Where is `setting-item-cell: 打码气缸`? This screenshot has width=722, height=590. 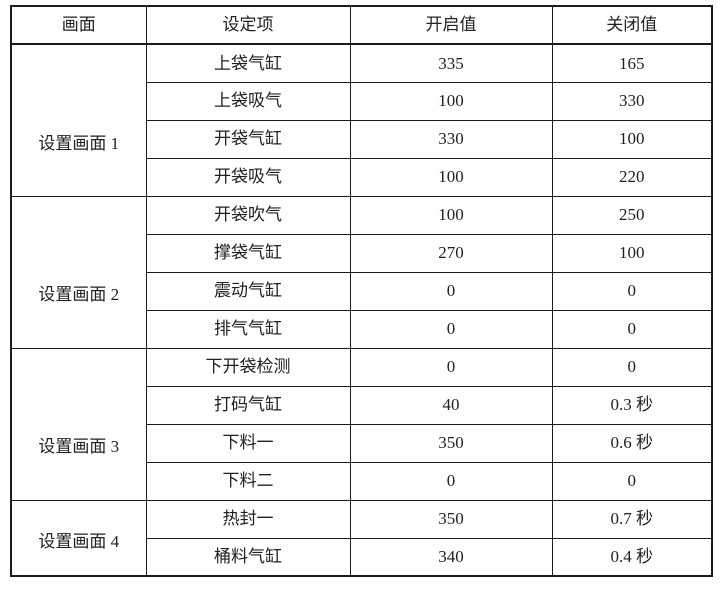 setting-item-cell: 打码气缸 is located at coordinates (248, 405).